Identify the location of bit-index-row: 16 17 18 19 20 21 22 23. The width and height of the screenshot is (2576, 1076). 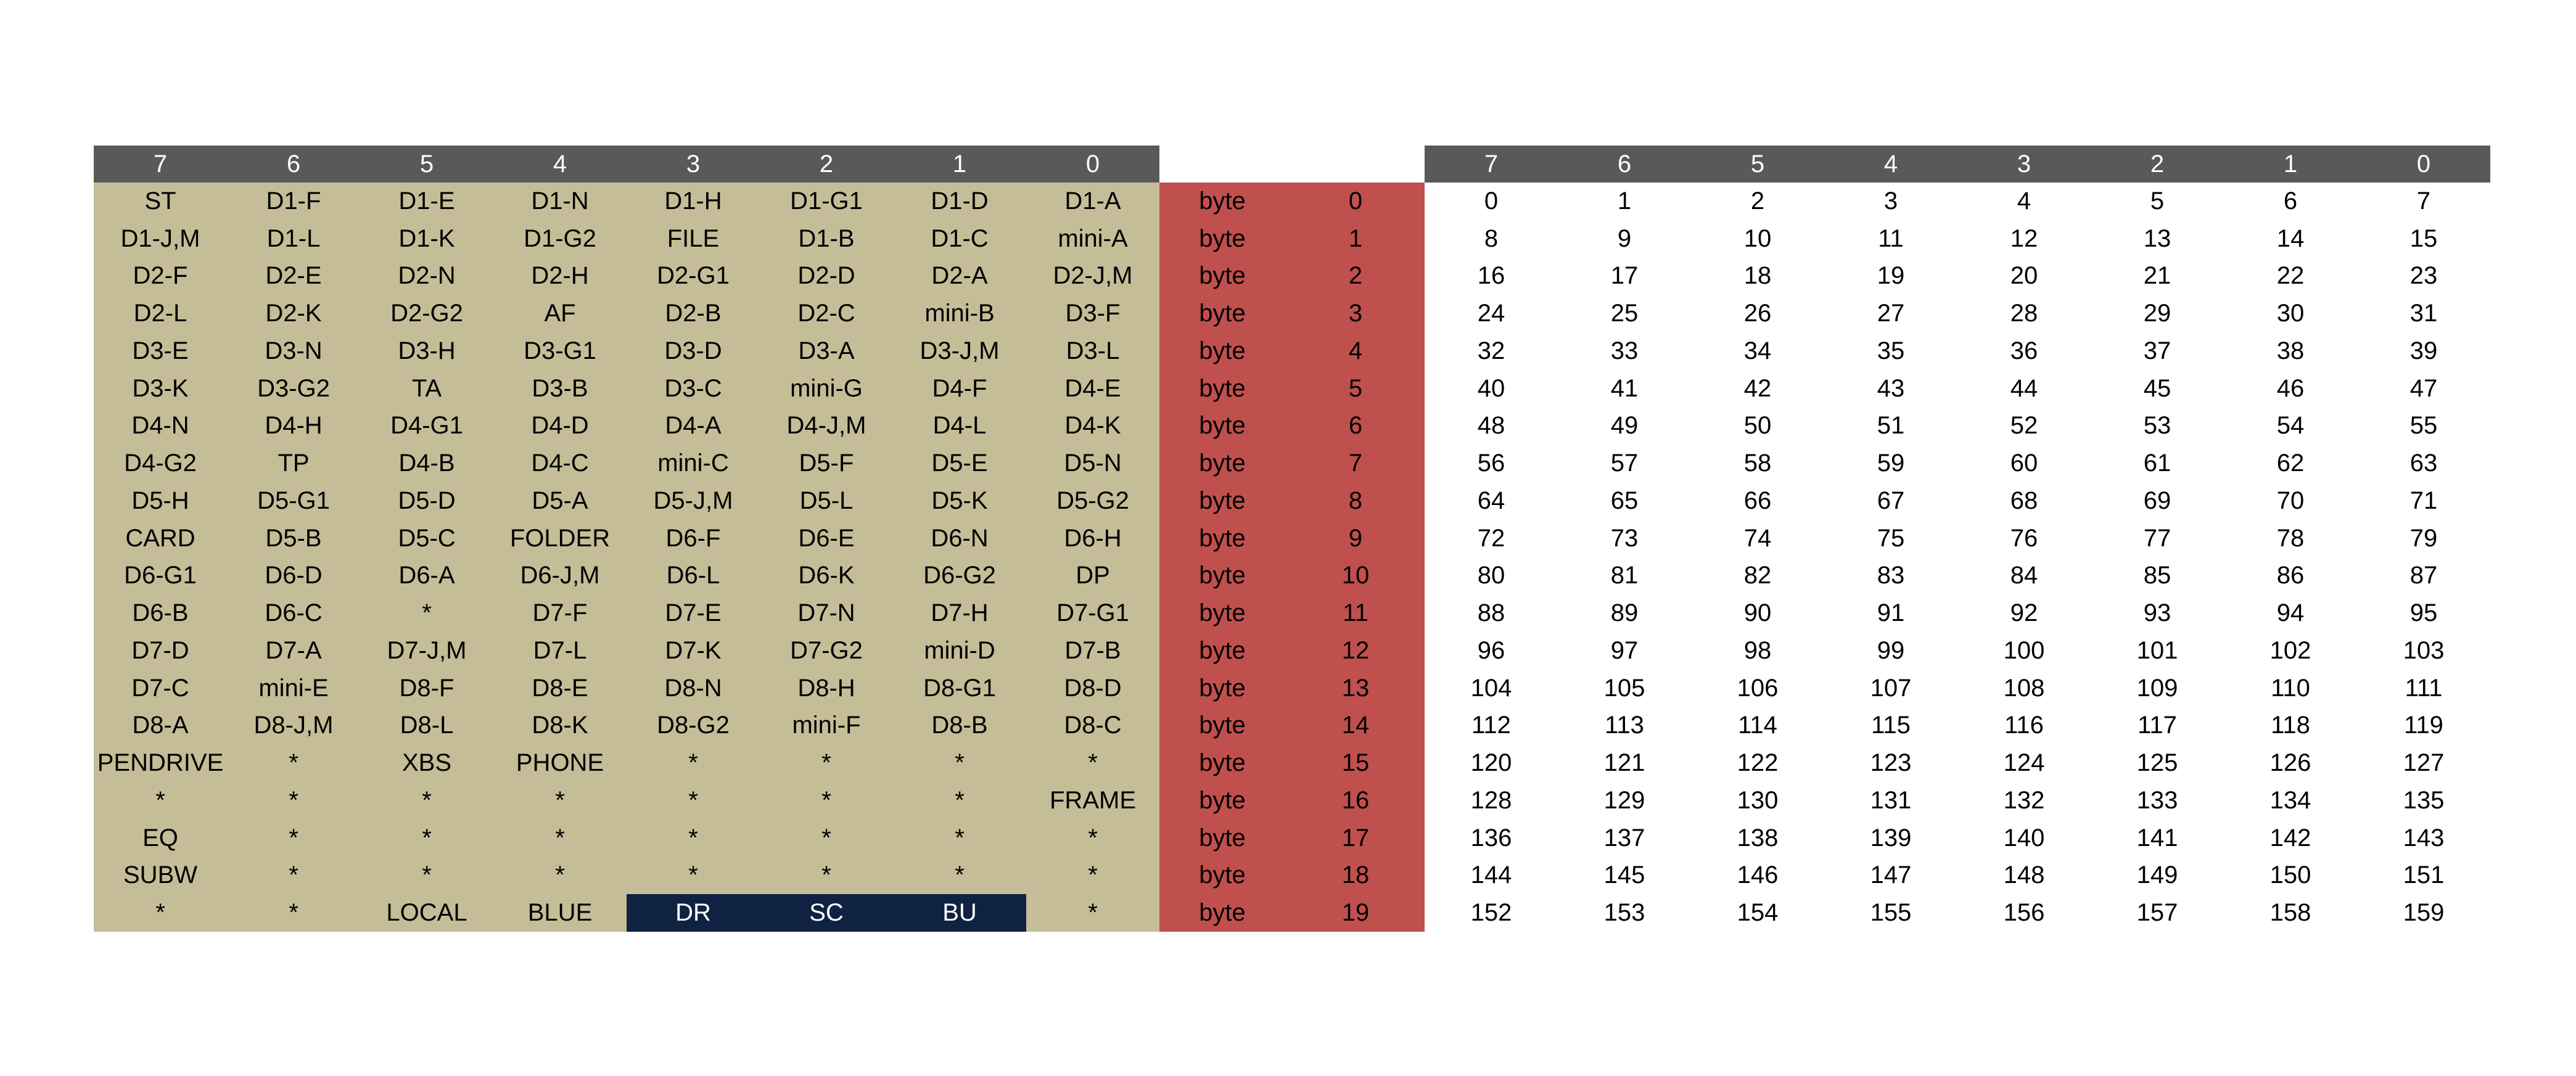
(1957, 276).